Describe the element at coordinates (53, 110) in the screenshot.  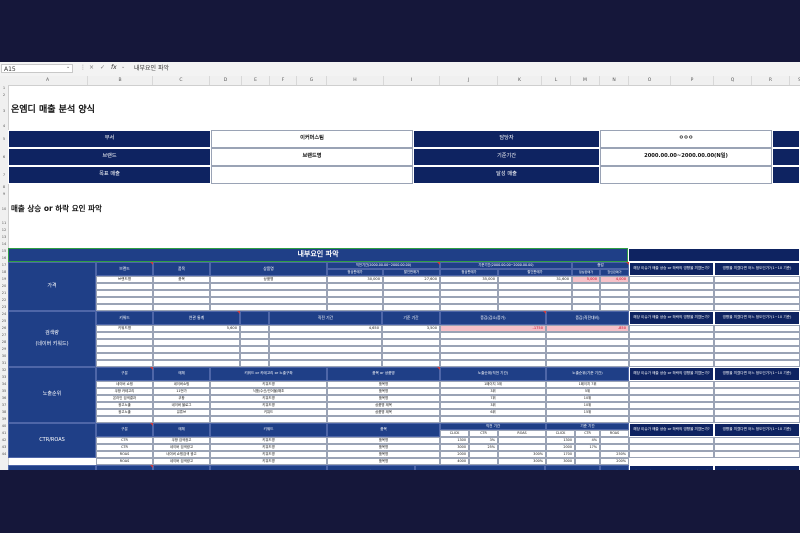
I see `sheet-title: 온엠디 매출 분석 양식` at that location.